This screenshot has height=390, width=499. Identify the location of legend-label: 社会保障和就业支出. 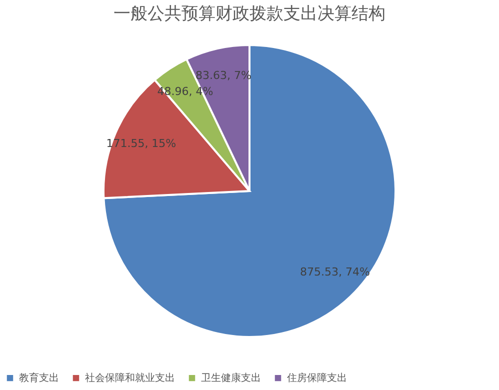
(130, 378).